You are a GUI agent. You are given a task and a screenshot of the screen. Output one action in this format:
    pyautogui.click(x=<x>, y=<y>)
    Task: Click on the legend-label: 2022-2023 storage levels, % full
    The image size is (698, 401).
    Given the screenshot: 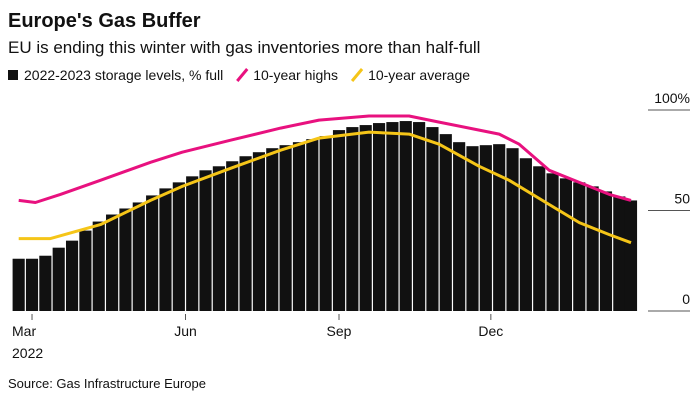 What is the action you would take?
    pyautogui.click(x=123, y=75)
    